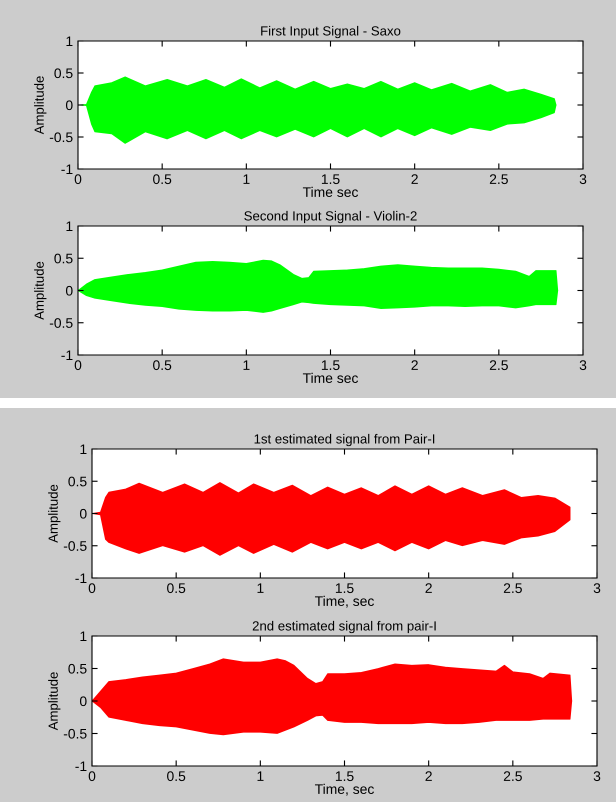 This screenshot has width=616, height=802. Describe the element at coordinates (344, 627) in the screenshot. I see `chart-title: 2nd estimated signal from pair-I` at that location.